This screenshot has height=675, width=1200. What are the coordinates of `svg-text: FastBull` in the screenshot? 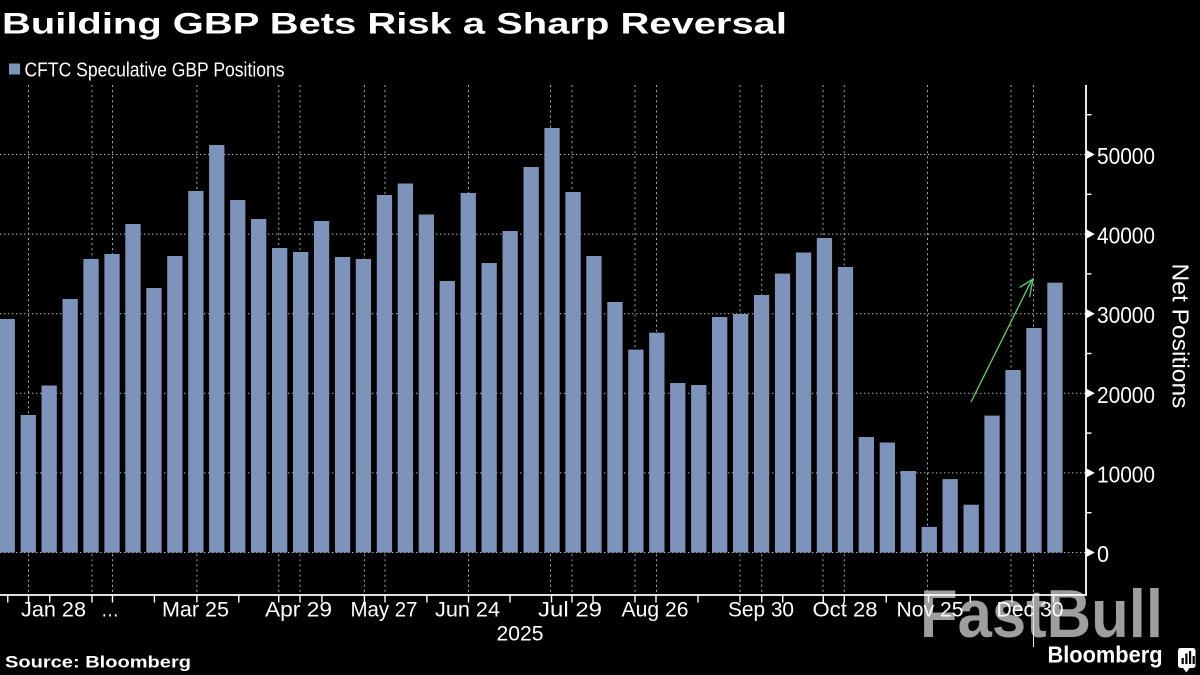 It's located at (1041, 614).